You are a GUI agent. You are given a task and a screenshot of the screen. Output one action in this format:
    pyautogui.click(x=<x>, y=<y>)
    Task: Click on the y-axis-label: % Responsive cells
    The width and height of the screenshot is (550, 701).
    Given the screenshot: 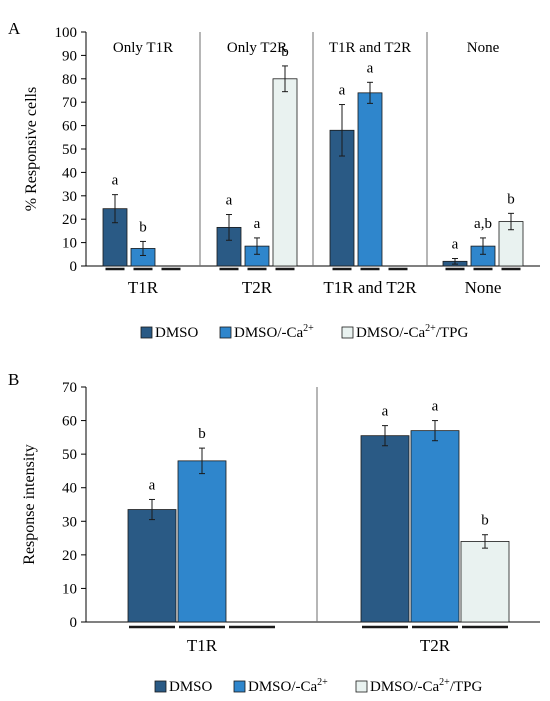 What is the action you would take?
    pyautogui.click(x=31, y=149)
    